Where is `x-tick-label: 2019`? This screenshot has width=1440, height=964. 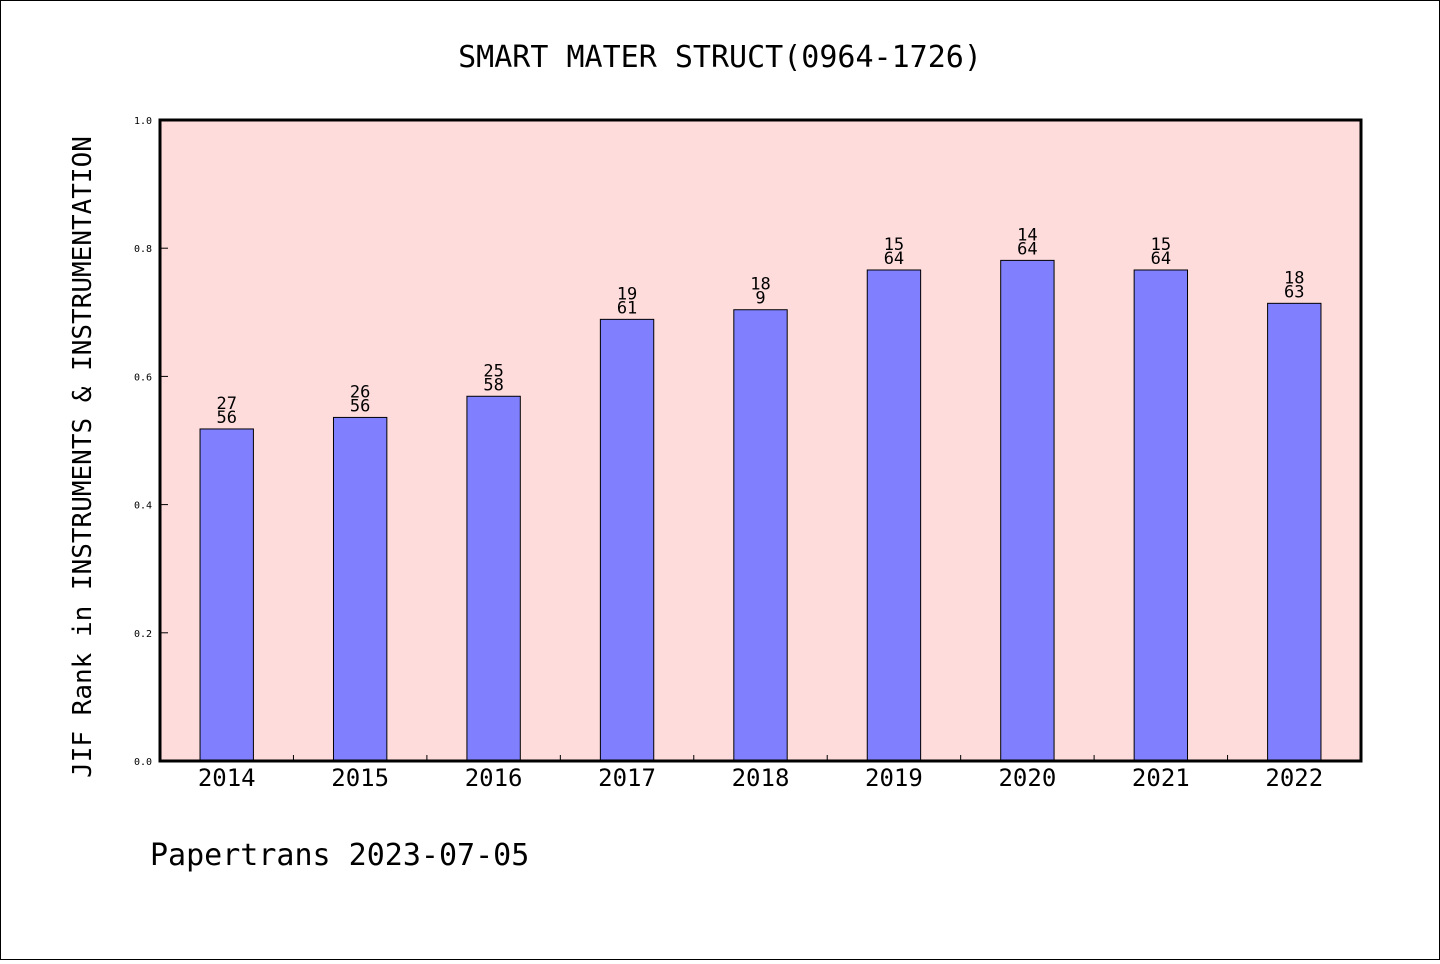
x-tick-label: 2019 is located at coordinates (894, 778).